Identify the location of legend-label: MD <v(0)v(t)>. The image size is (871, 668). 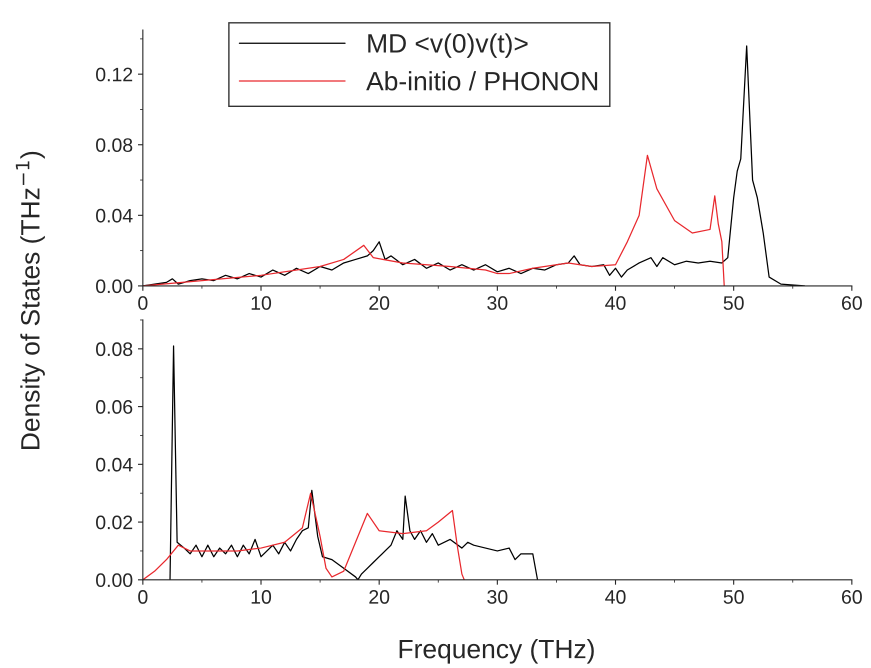
(448, 45).